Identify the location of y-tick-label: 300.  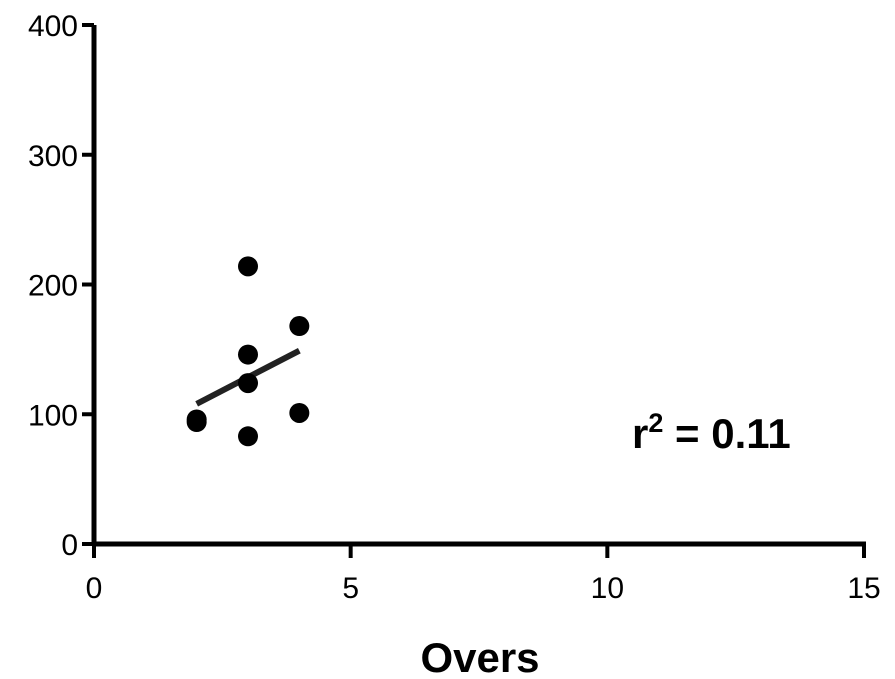
(53, 156).